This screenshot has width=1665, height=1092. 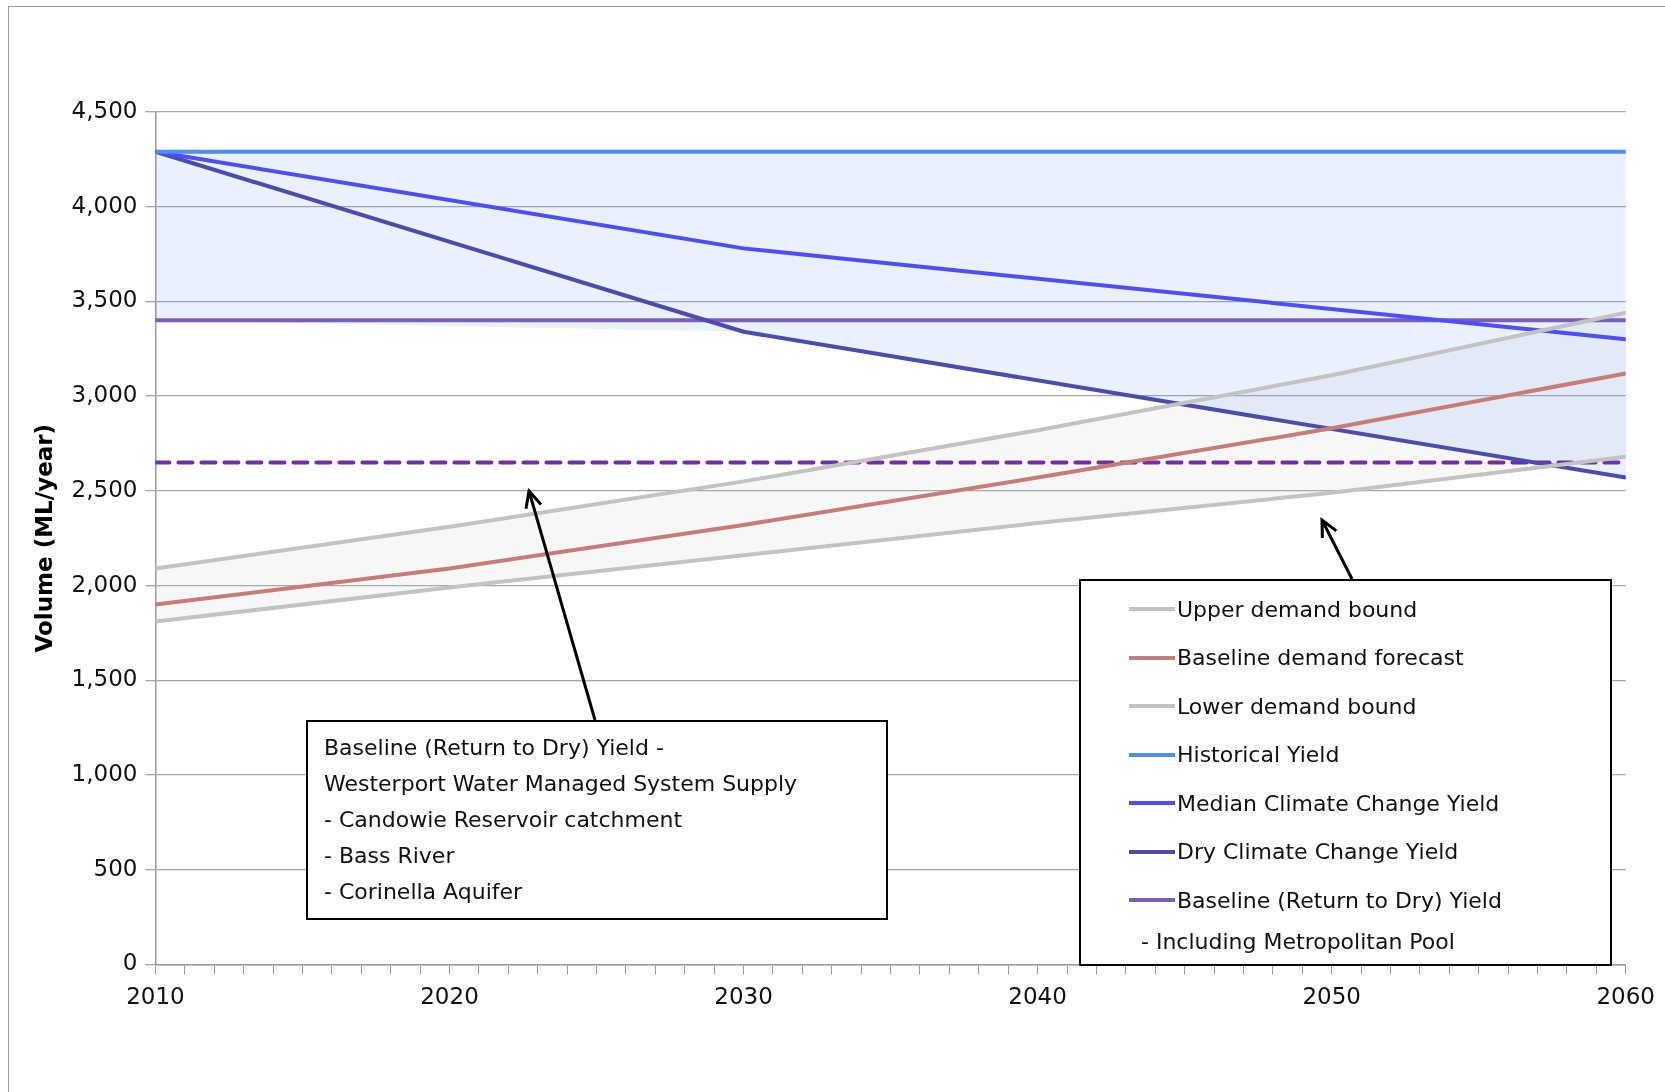 I want to click on y-tick-label: 3,500, so click(x=104, y=299).